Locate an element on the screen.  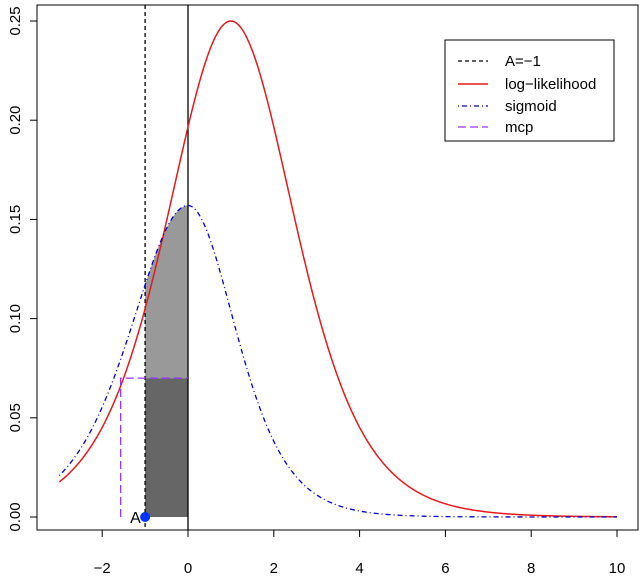
x-tick-label: 6 is located at coordinates (445, 568).